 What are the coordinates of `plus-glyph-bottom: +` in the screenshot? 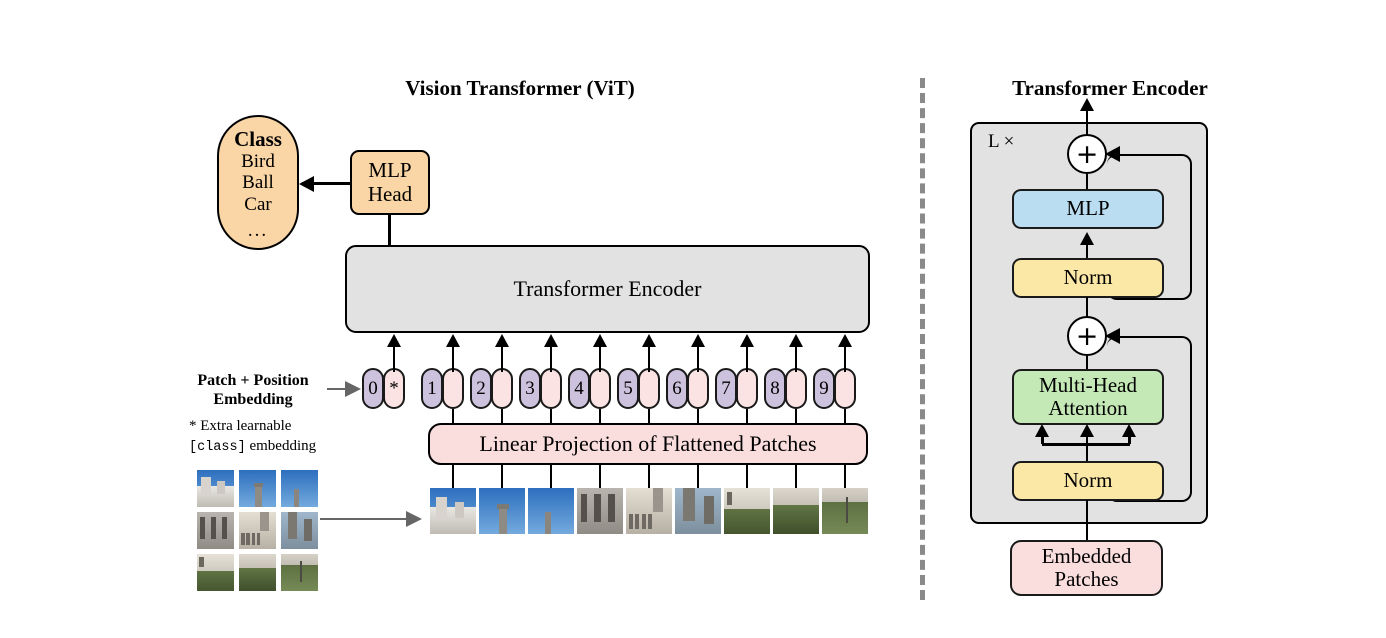 It's located at (1087, 336).